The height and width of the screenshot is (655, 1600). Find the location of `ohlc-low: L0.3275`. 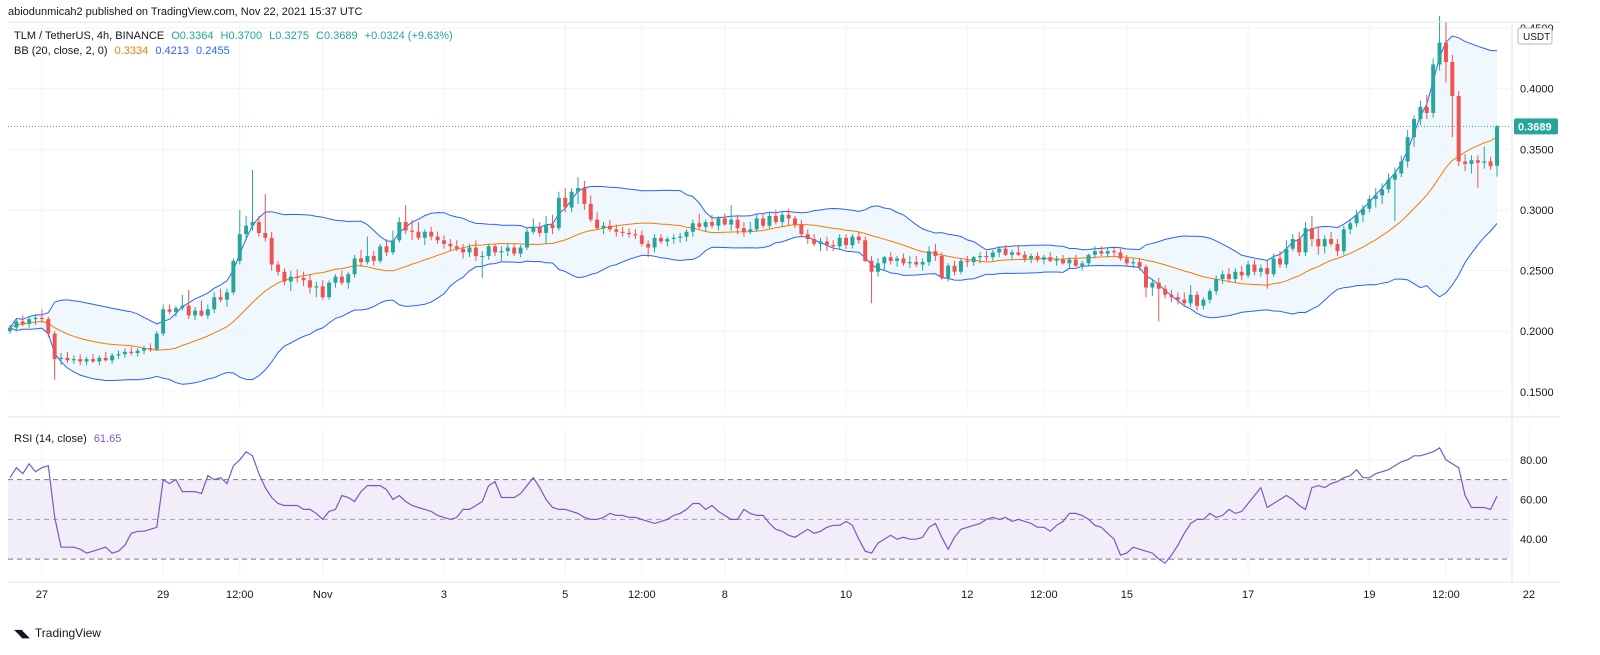

ohlc-low: L0.3275 is located at coordinates (289, 36).